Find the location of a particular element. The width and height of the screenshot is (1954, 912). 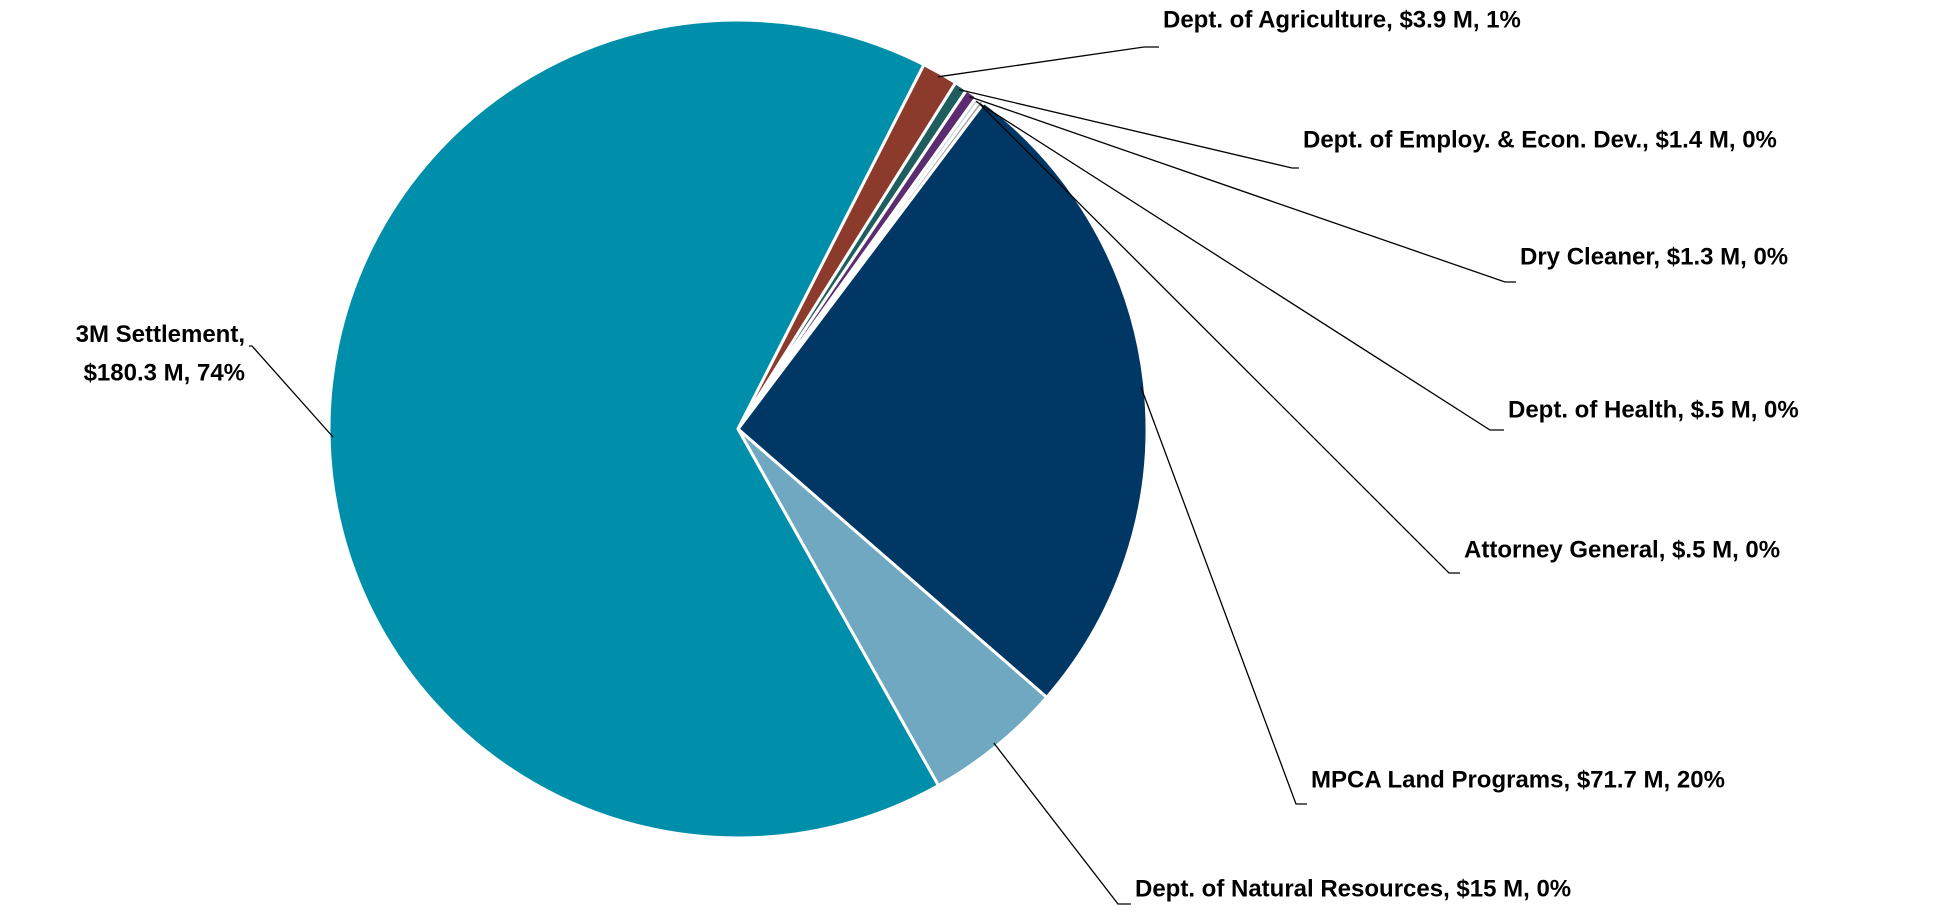

data-label: Attorney General, $.5 M, 0% is located at coordinates (1622, 549).